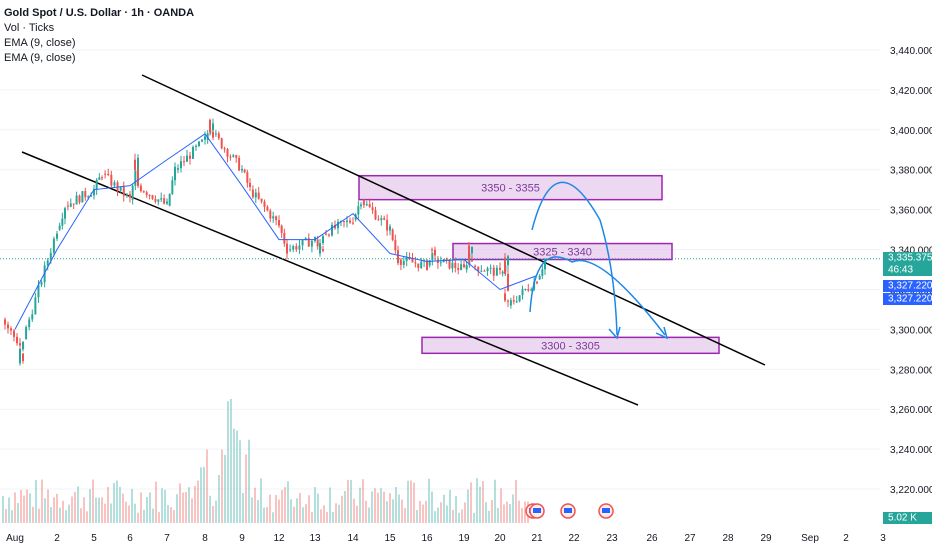  What do you see at coordinates (40, 58) in the screenshot?
I see `indicator-ema-2: EMA (9, close)` at bounding box center [40, 58].